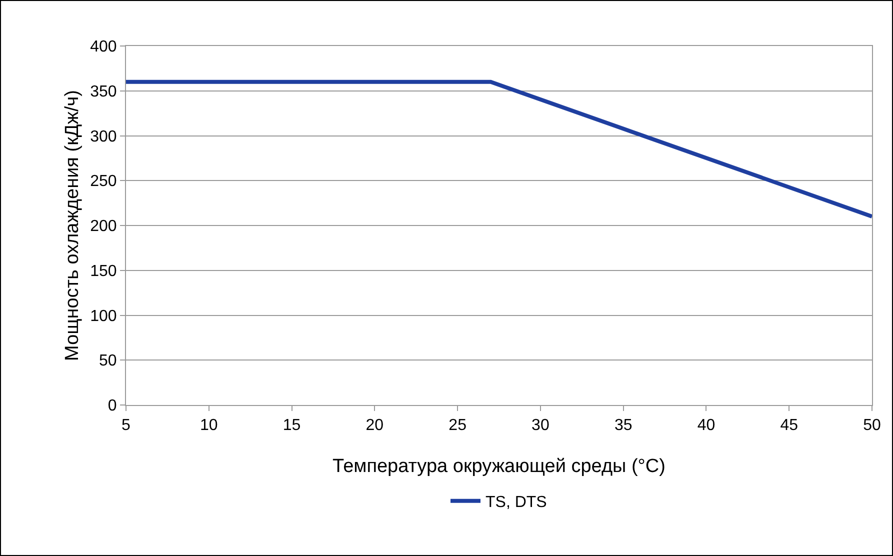 The image size is (893, 556). Describe the element at coordinates (126, 425) in the screenshot. I see `x-tick-label: 5` at that location.